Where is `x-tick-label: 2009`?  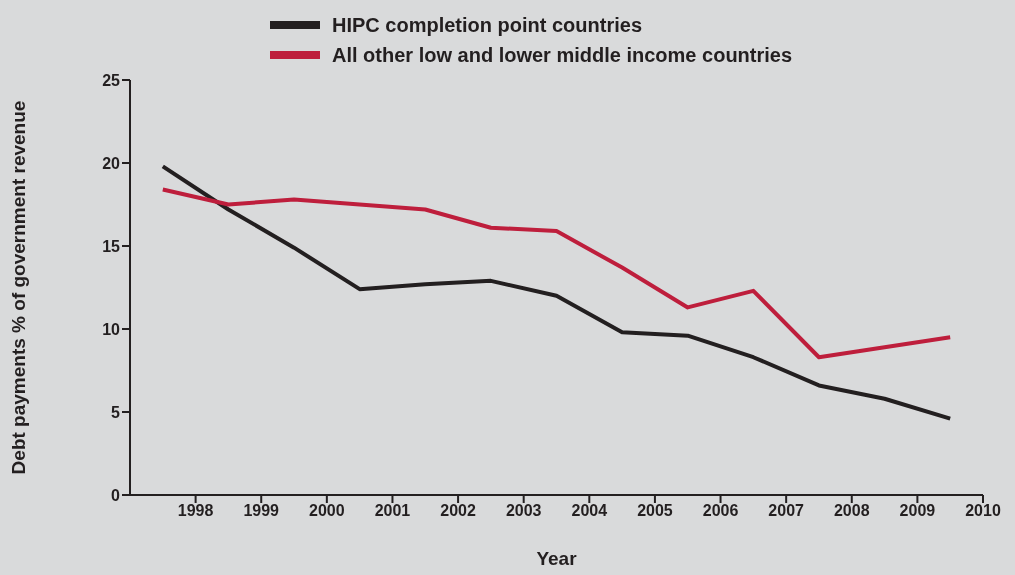
x-tick-label: 2009 is located at coordinates (917, 511).